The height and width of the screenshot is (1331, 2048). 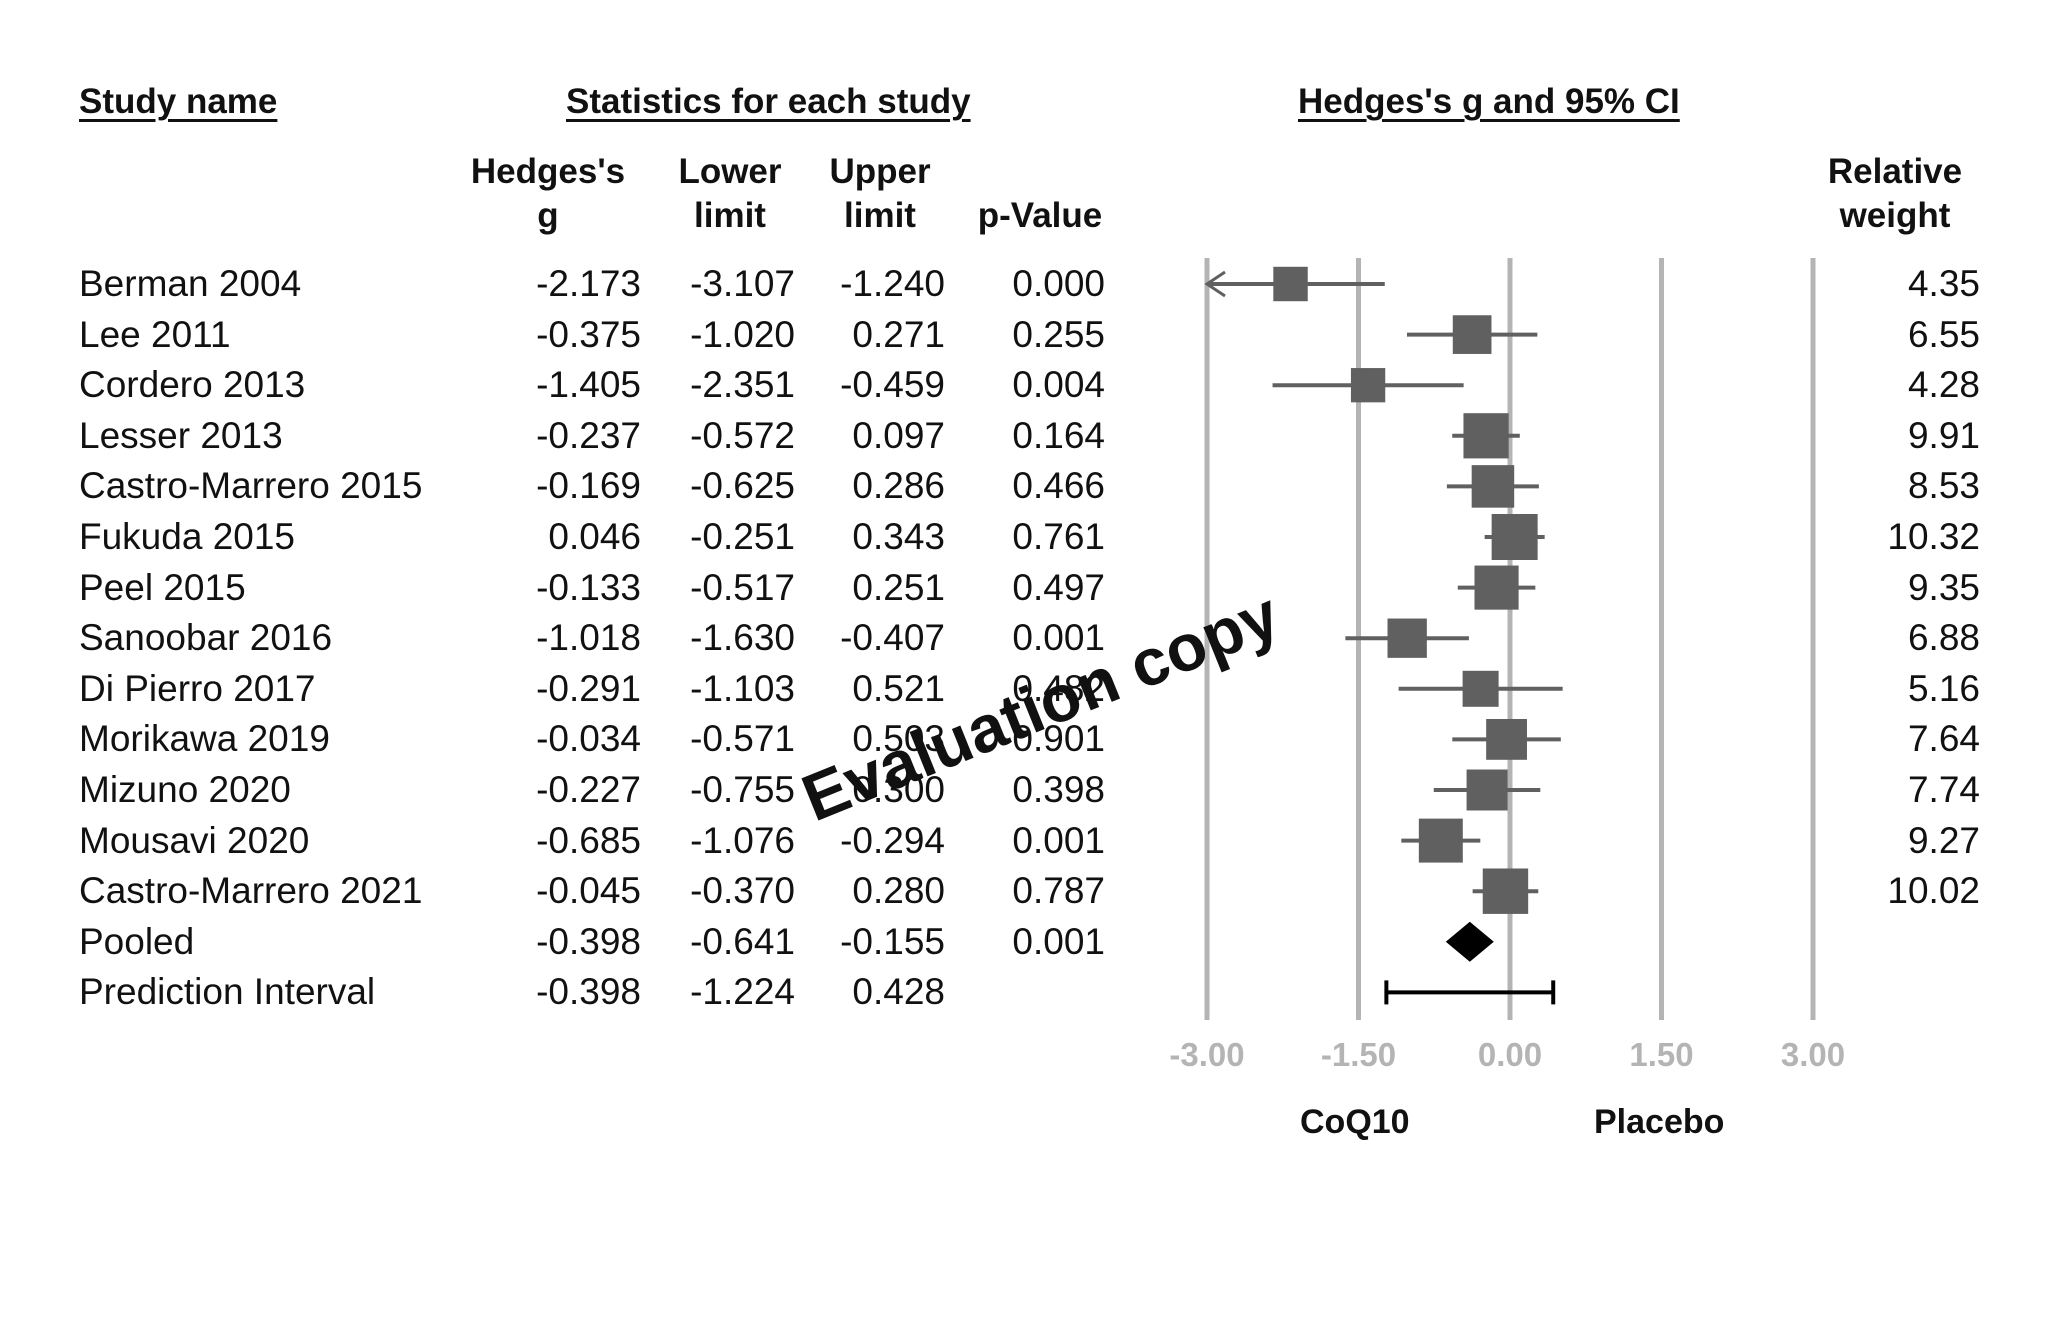 I want to click on lower-limit-value: -0.251, so click(x=742, y=536).